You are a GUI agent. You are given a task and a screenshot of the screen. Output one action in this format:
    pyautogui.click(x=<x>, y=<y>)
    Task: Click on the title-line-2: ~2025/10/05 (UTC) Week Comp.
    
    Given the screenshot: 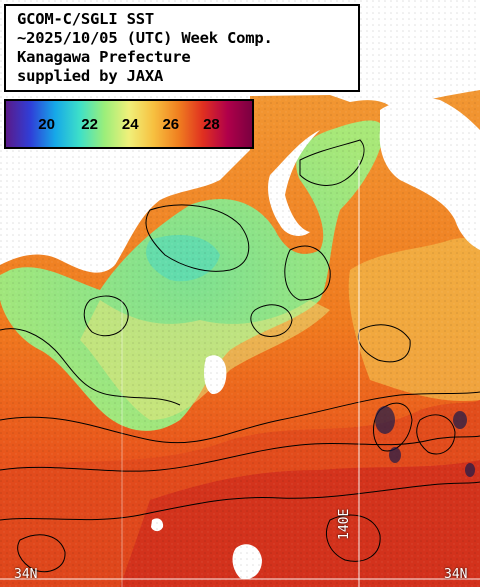 What is the action you would take?
    pyautogui.click(x=145, y=38)
    